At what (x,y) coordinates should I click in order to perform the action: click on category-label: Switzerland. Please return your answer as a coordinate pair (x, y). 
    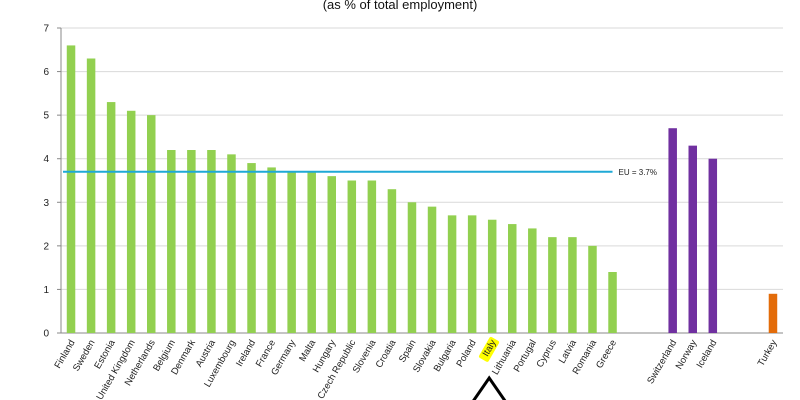
    Looking at the image, I should click on (662, 362).